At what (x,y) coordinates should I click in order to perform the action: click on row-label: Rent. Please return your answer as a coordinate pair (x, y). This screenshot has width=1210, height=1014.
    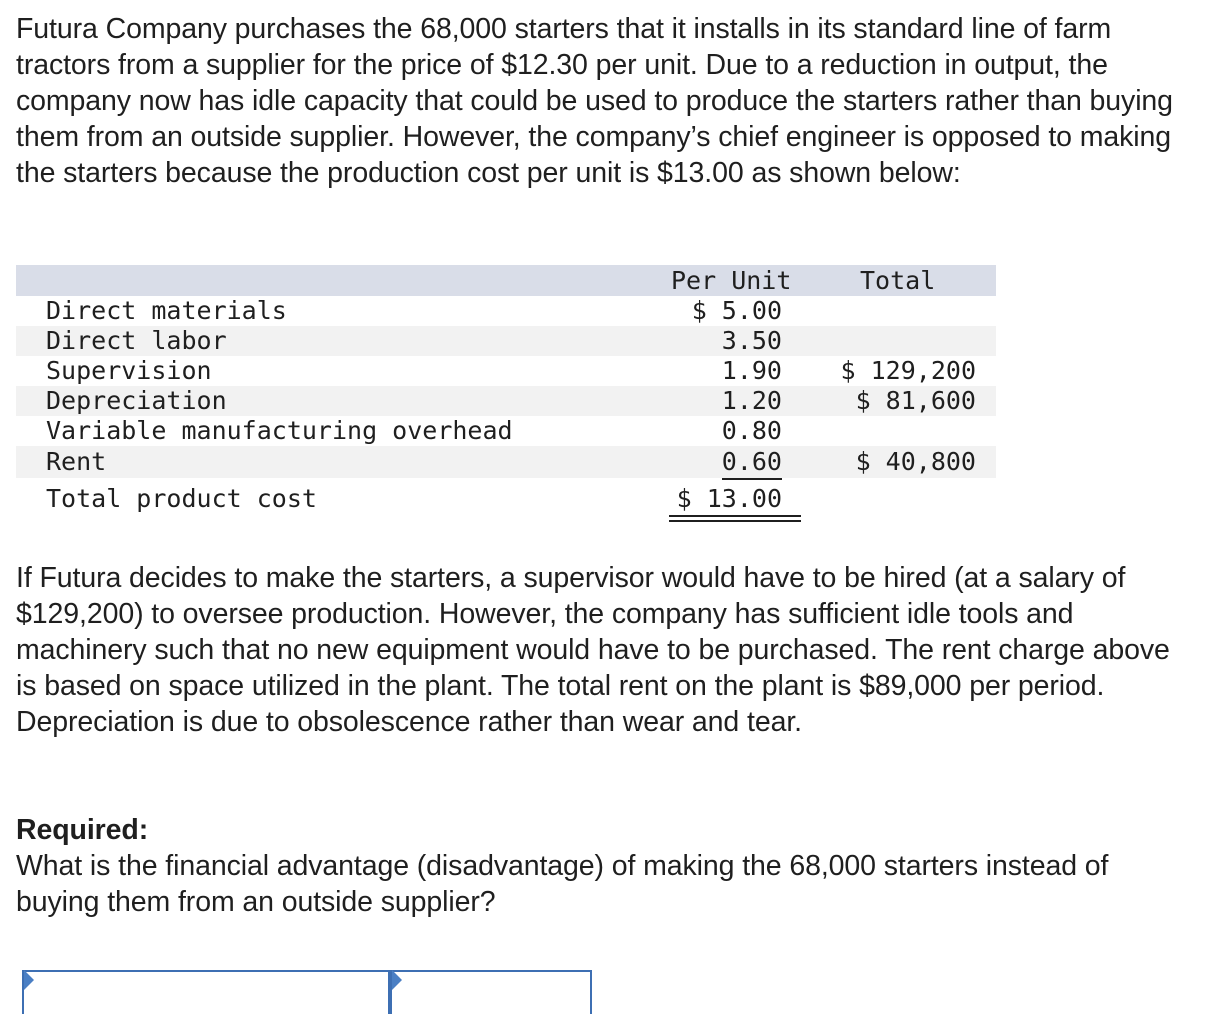
    Looking at the image, I should click on (76, 461).